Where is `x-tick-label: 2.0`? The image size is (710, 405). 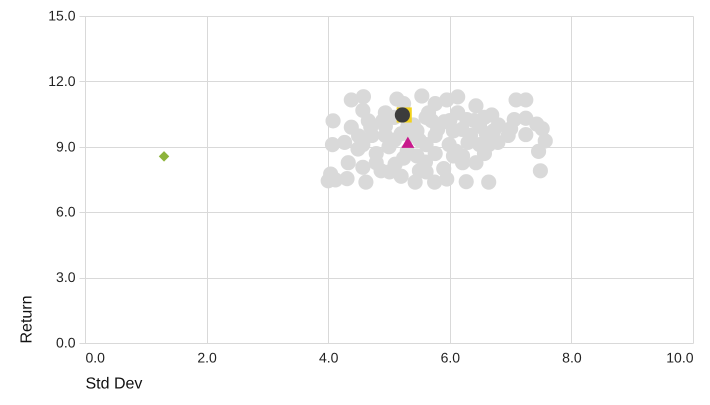 x-tick-label: 2.0 is located at coordinates (207, 358).